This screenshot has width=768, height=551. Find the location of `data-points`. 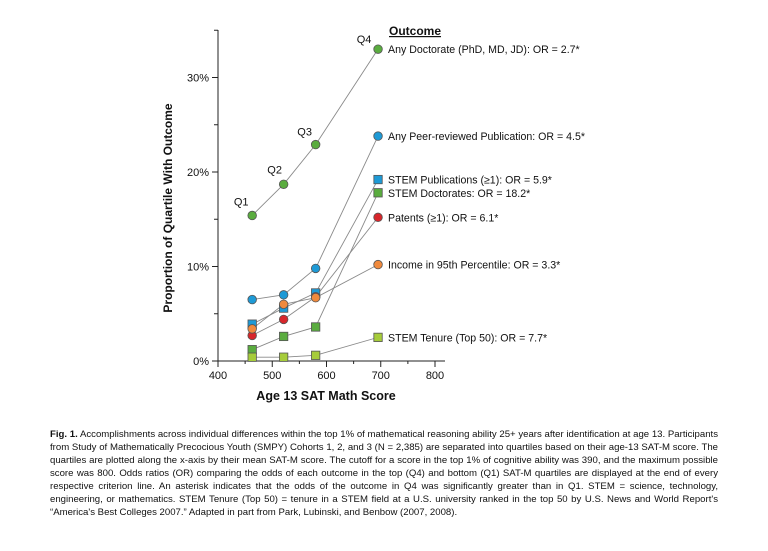

data-points is located at coordinates (315, 203).